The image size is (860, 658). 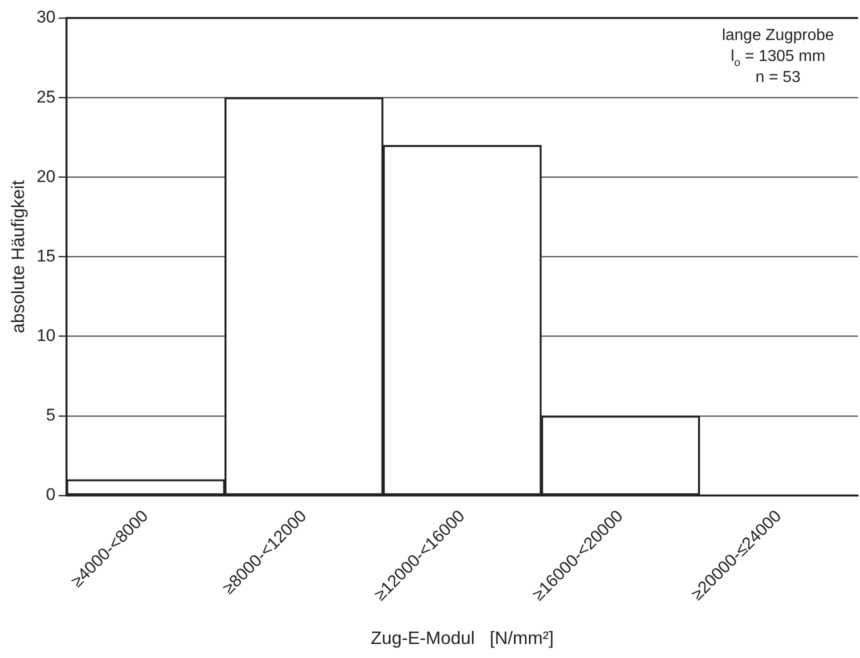 I want to click on y-tick-label: 30, so click(x=46, y=17).